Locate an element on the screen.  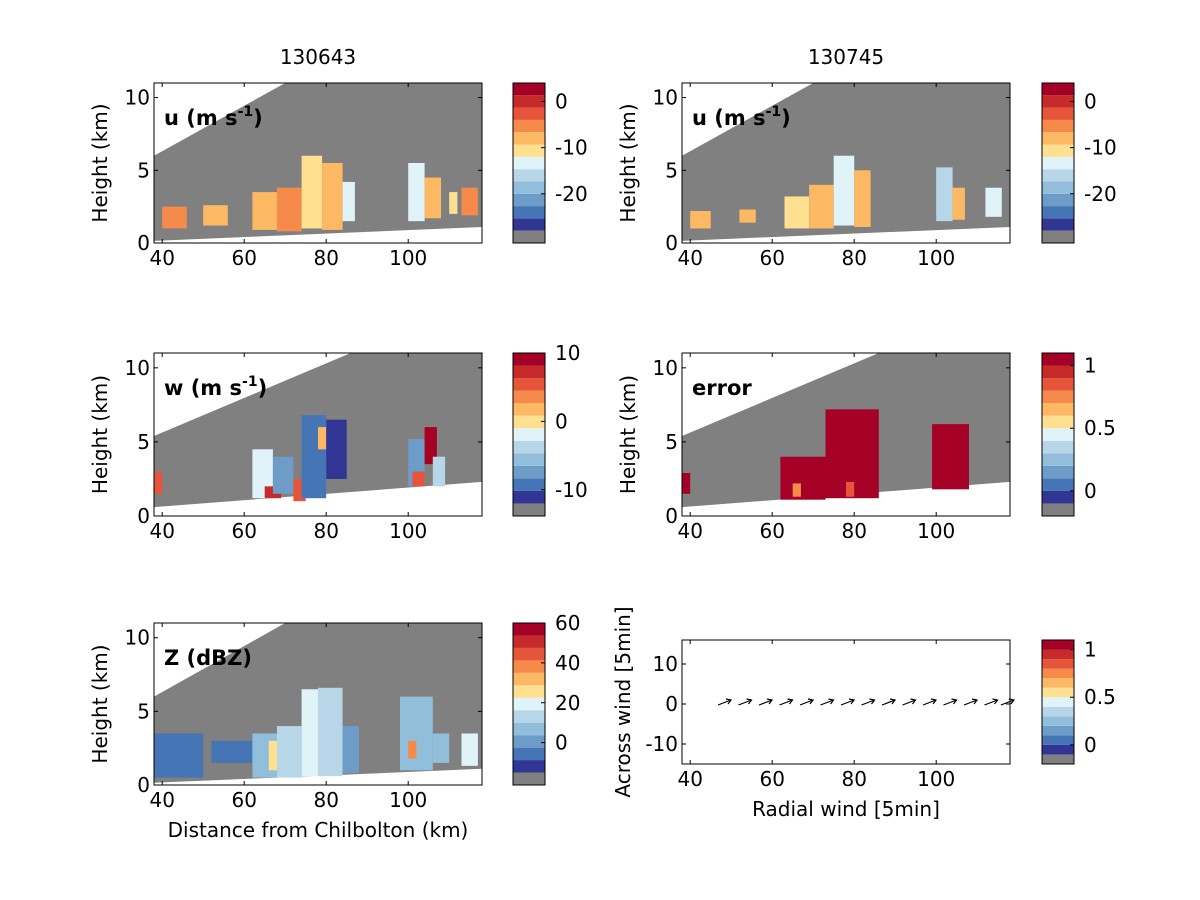
panel-label: u (m s-1) is located at coordinates (741, 117).